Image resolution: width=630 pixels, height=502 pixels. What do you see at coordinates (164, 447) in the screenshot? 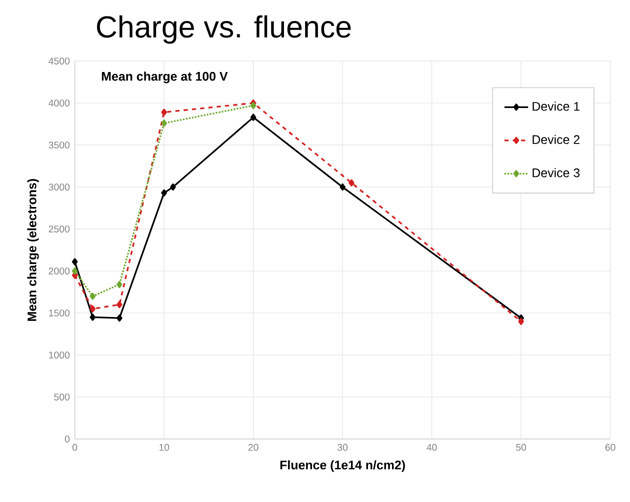
I see `x-tick-label: 10` at bounding box center [164, 447].